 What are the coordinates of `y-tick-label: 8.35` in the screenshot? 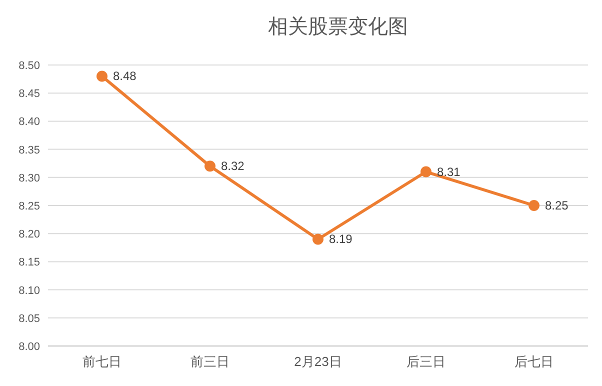 It's located at (29, 150).